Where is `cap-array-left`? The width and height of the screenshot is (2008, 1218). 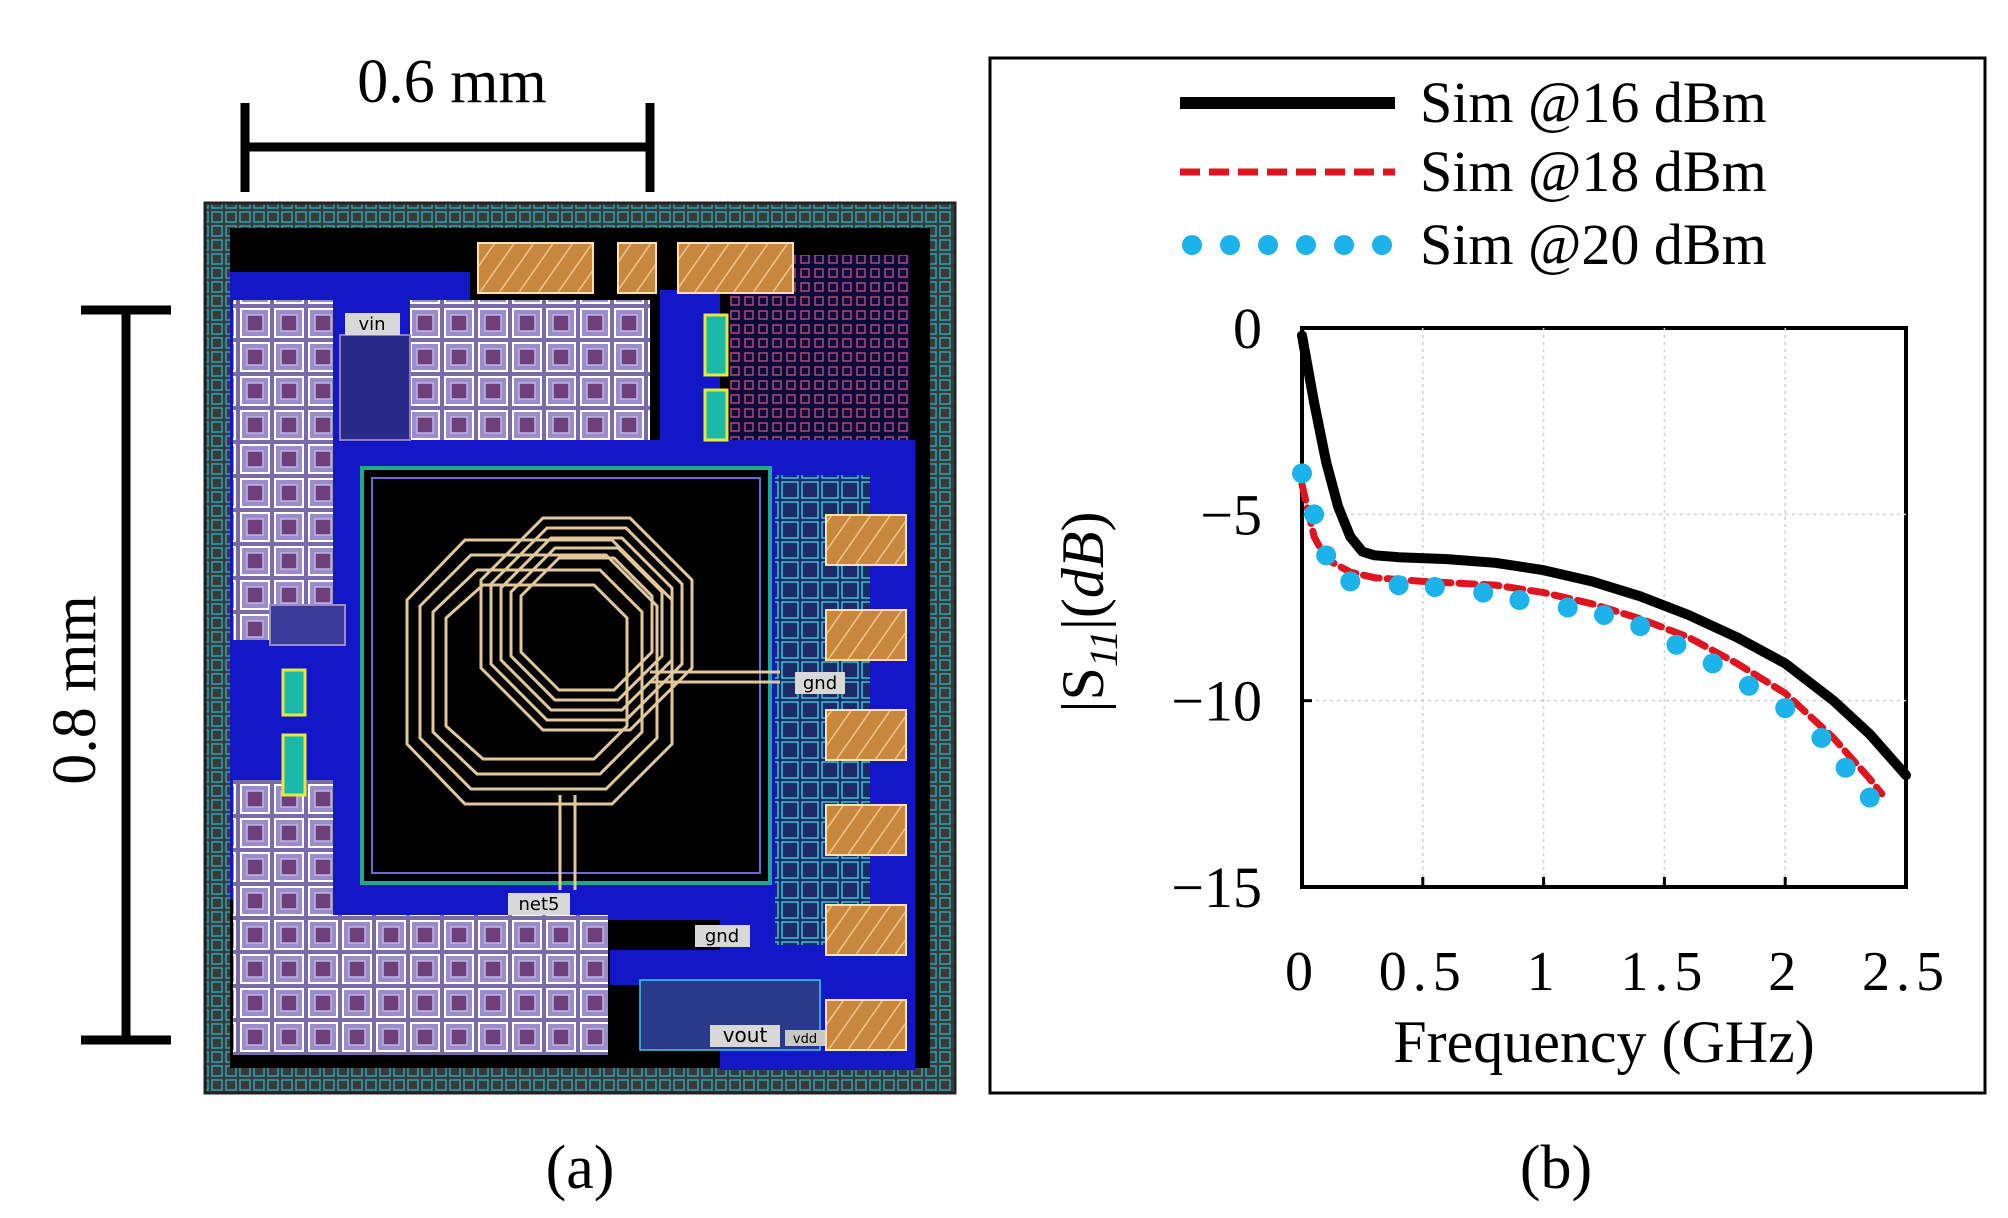 cap-array-left is located at coordinates (283, 470).